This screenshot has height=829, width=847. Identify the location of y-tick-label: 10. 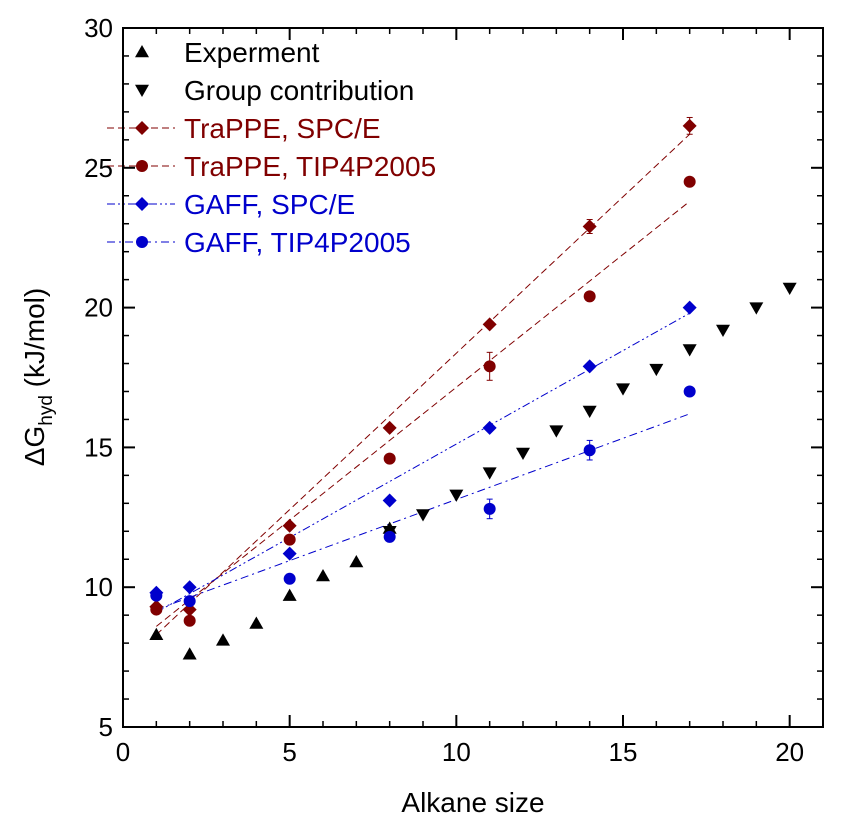
(98, 587).